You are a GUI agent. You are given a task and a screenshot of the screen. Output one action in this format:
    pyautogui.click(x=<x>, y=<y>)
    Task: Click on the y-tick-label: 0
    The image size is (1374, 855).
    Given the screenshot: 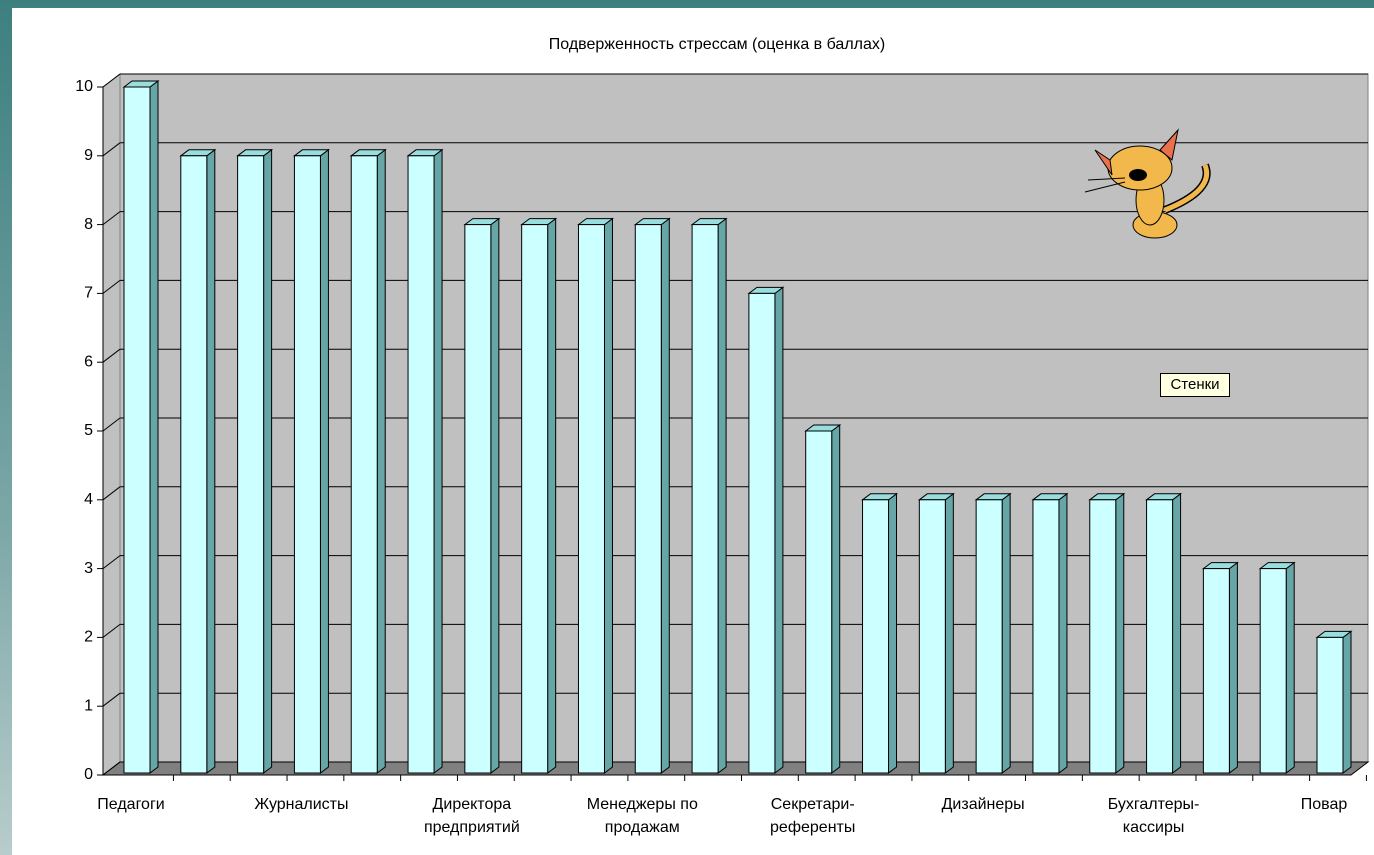 What is the action you would take?
    pyautogui.click(x=88, y=774)
    